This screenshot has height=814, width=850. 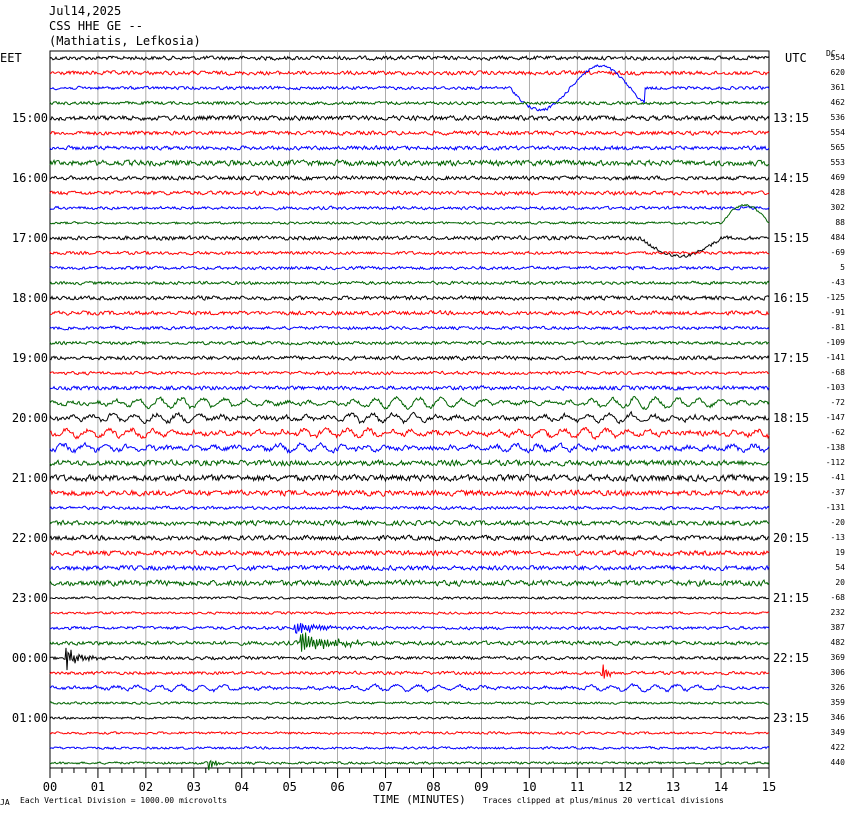 I want to click on dc-offset-label: 484, so click(x=837, y=237).